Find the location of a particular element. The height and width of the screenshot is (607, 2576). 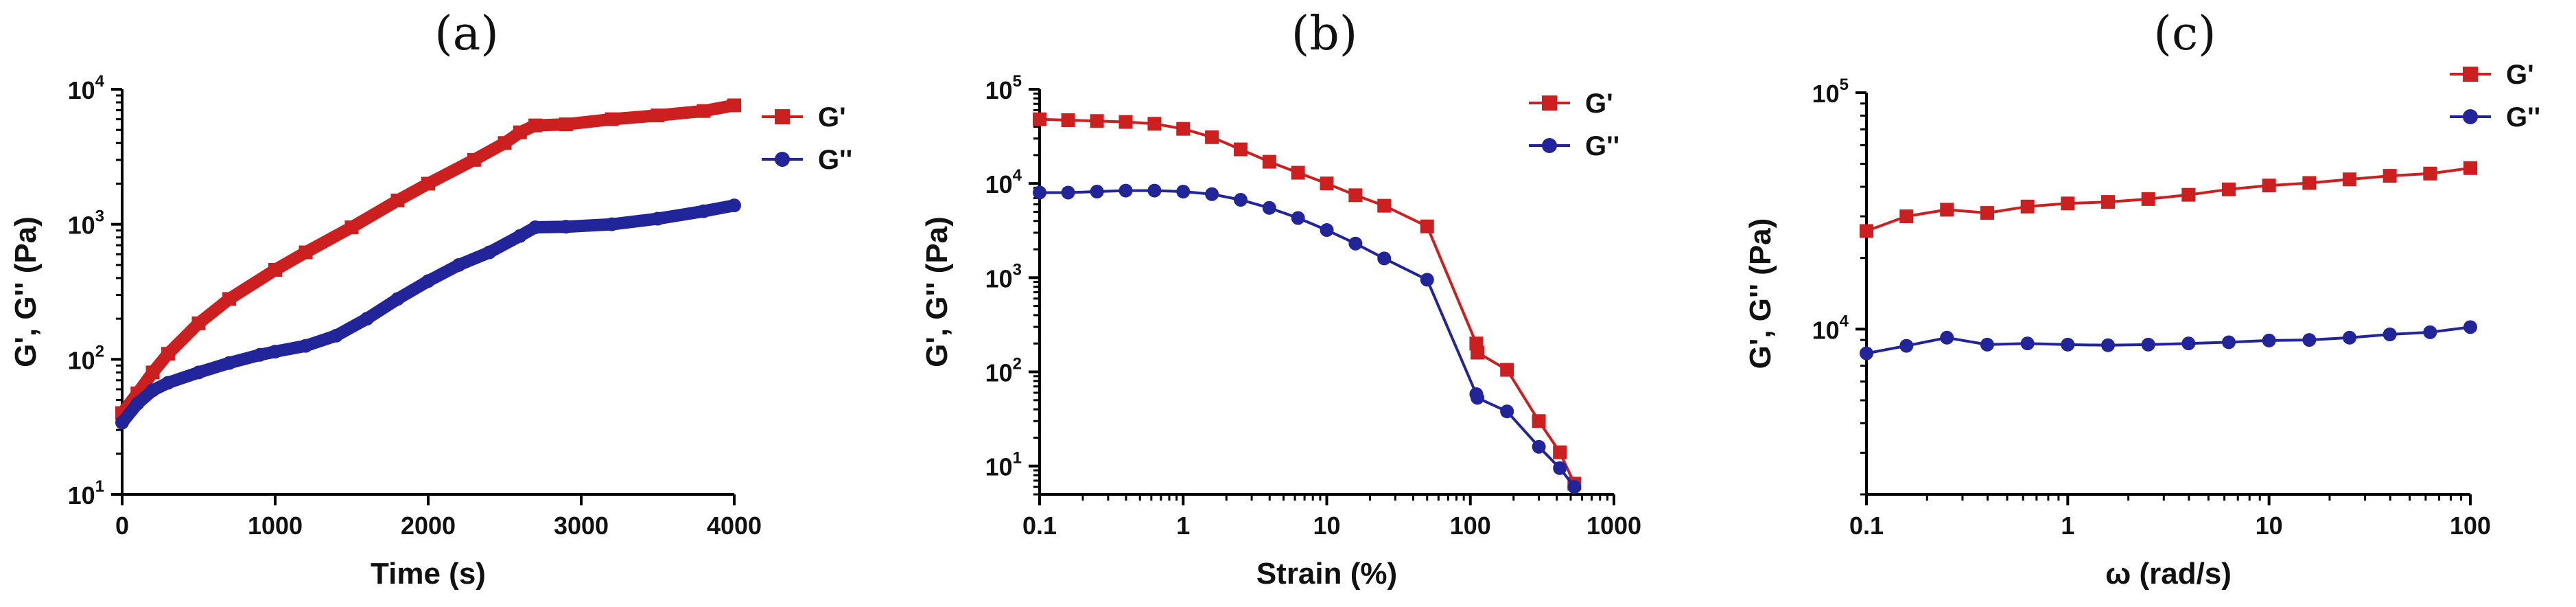

panel-label: (a) is located at coordinates (466, 34).